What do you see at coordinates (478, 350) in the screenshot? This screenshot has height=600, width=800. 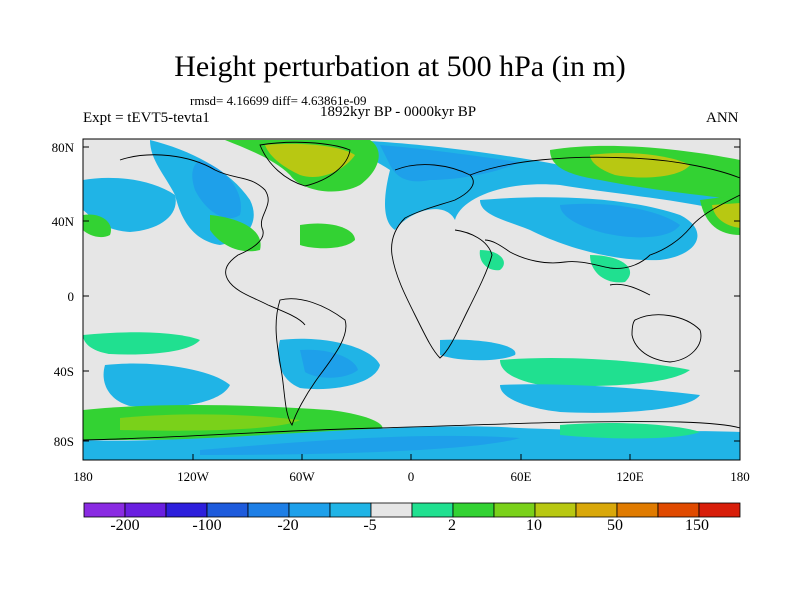 I see `contour-neg-io` at bounding box center [478, 350].